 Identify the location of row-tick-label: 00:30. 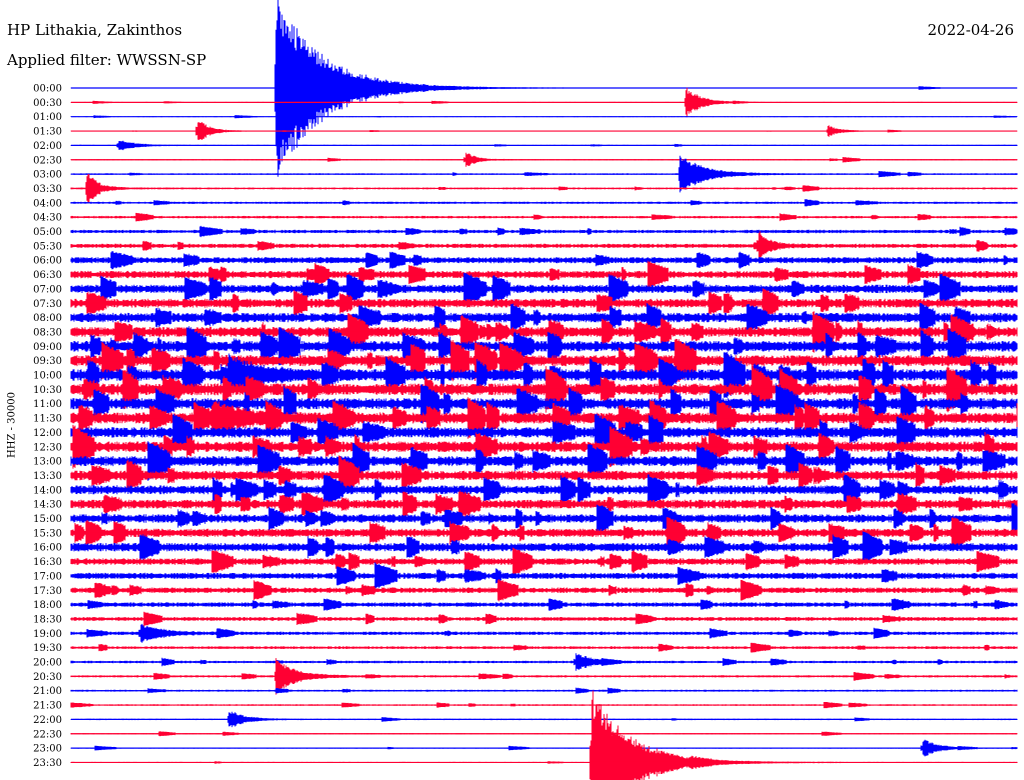
(47, 103).